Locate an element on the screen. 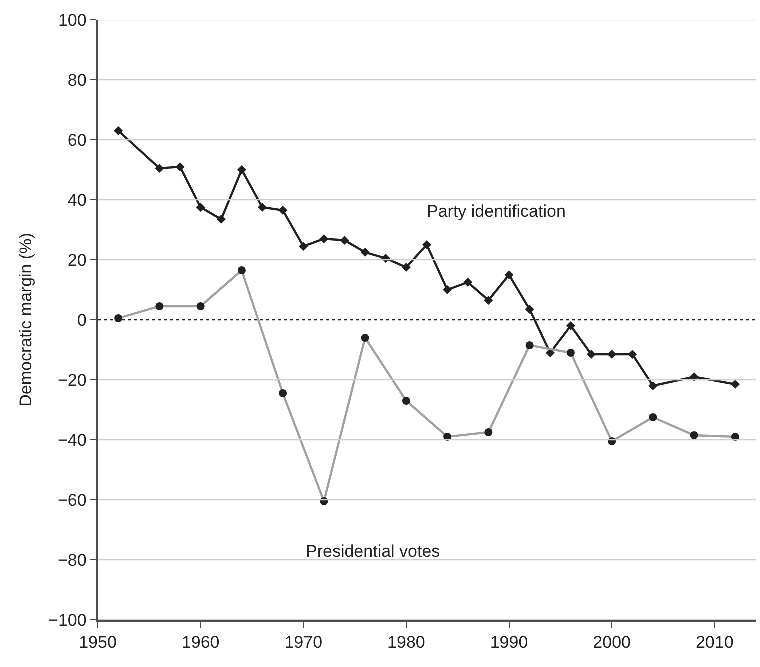 The height and width of the screenshot is (667, 760). y-axis-title: Democratic margin (%) is located at coordinates (26, 320).